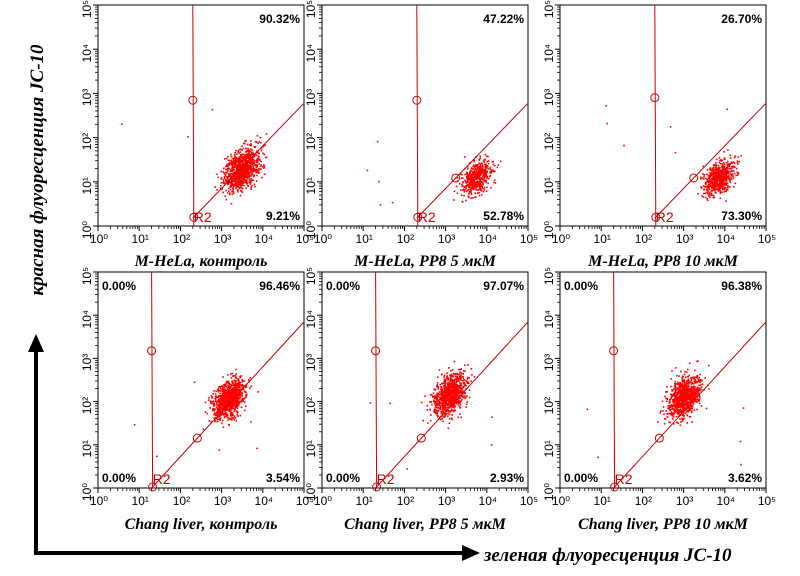 The width and height of the screenshot is (800, 576). What do you see at coordinates (193, 100) in the screenshot?
I see `gate-handle-upper` at bounding box center [193, 100].